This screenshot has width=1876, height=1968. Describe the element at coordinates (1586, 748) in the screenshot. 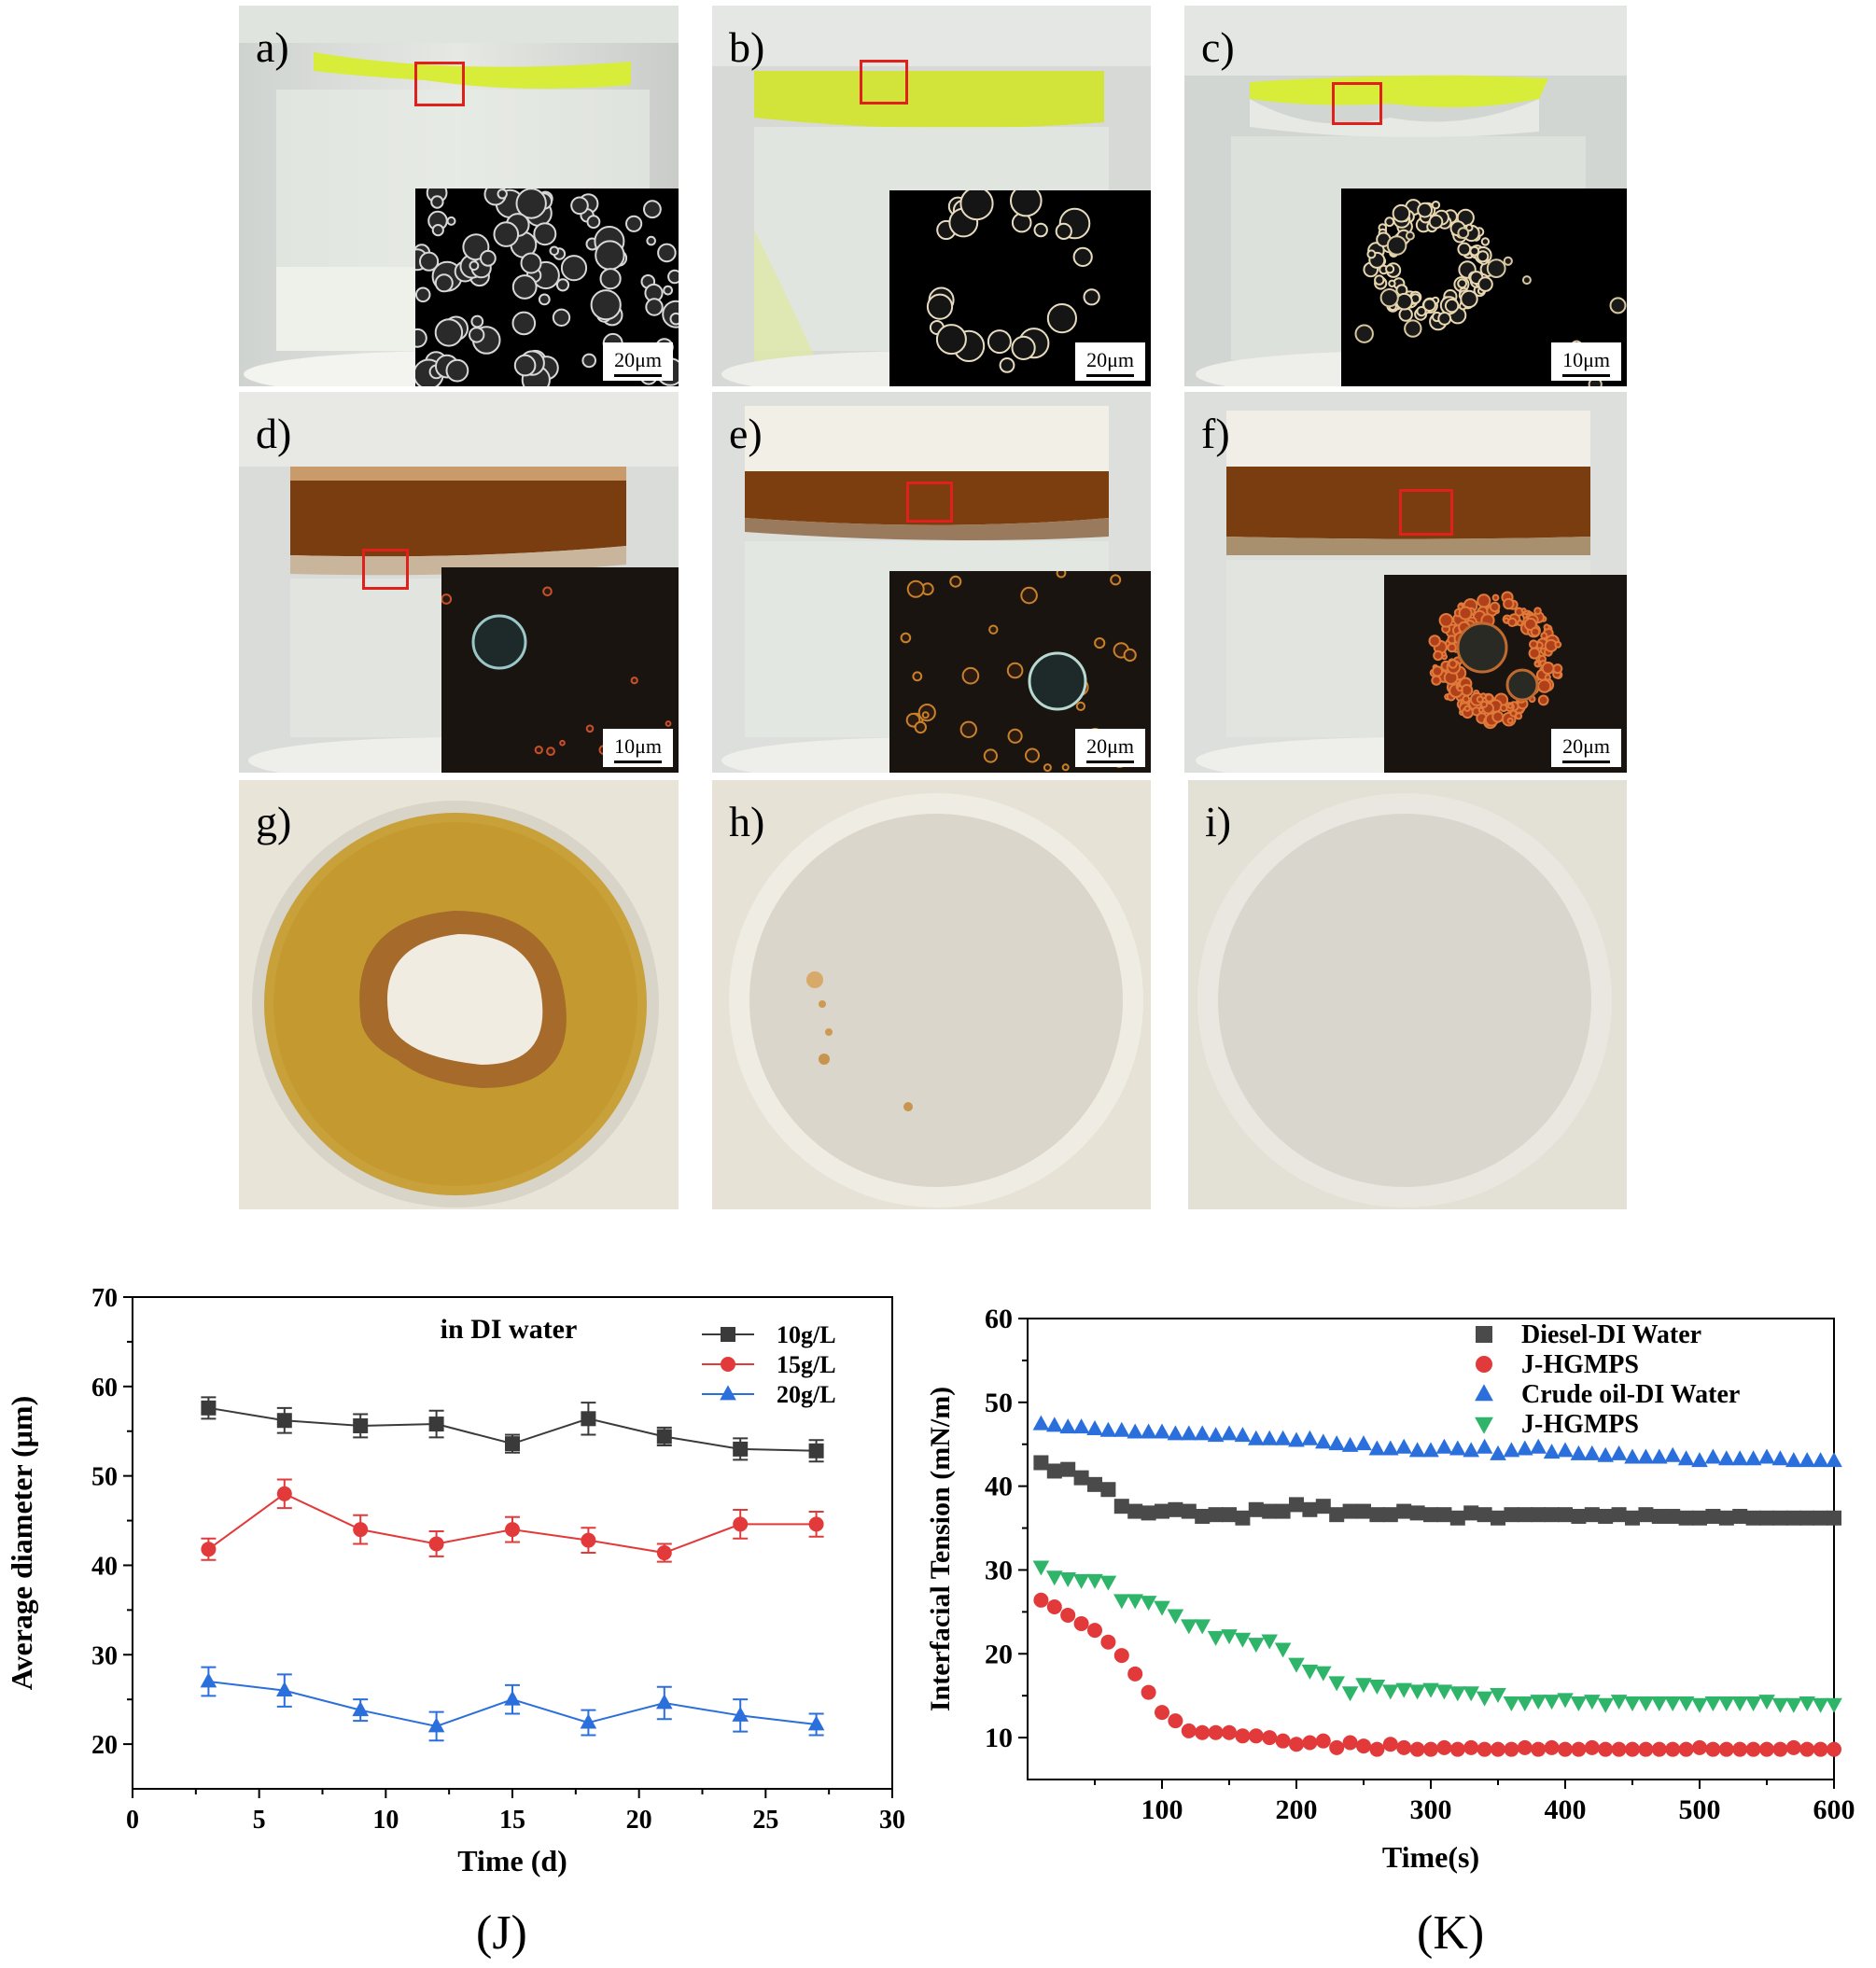

I see `scale-bar: 20μm` at that location.